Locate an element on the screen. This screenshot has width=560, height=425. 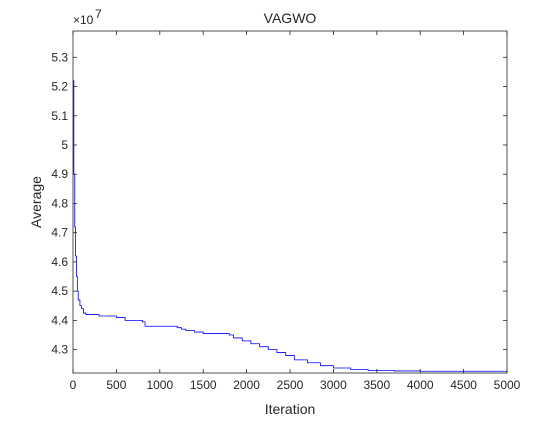
y-tick-label: 4.9 is located at coordinates (59, 174).